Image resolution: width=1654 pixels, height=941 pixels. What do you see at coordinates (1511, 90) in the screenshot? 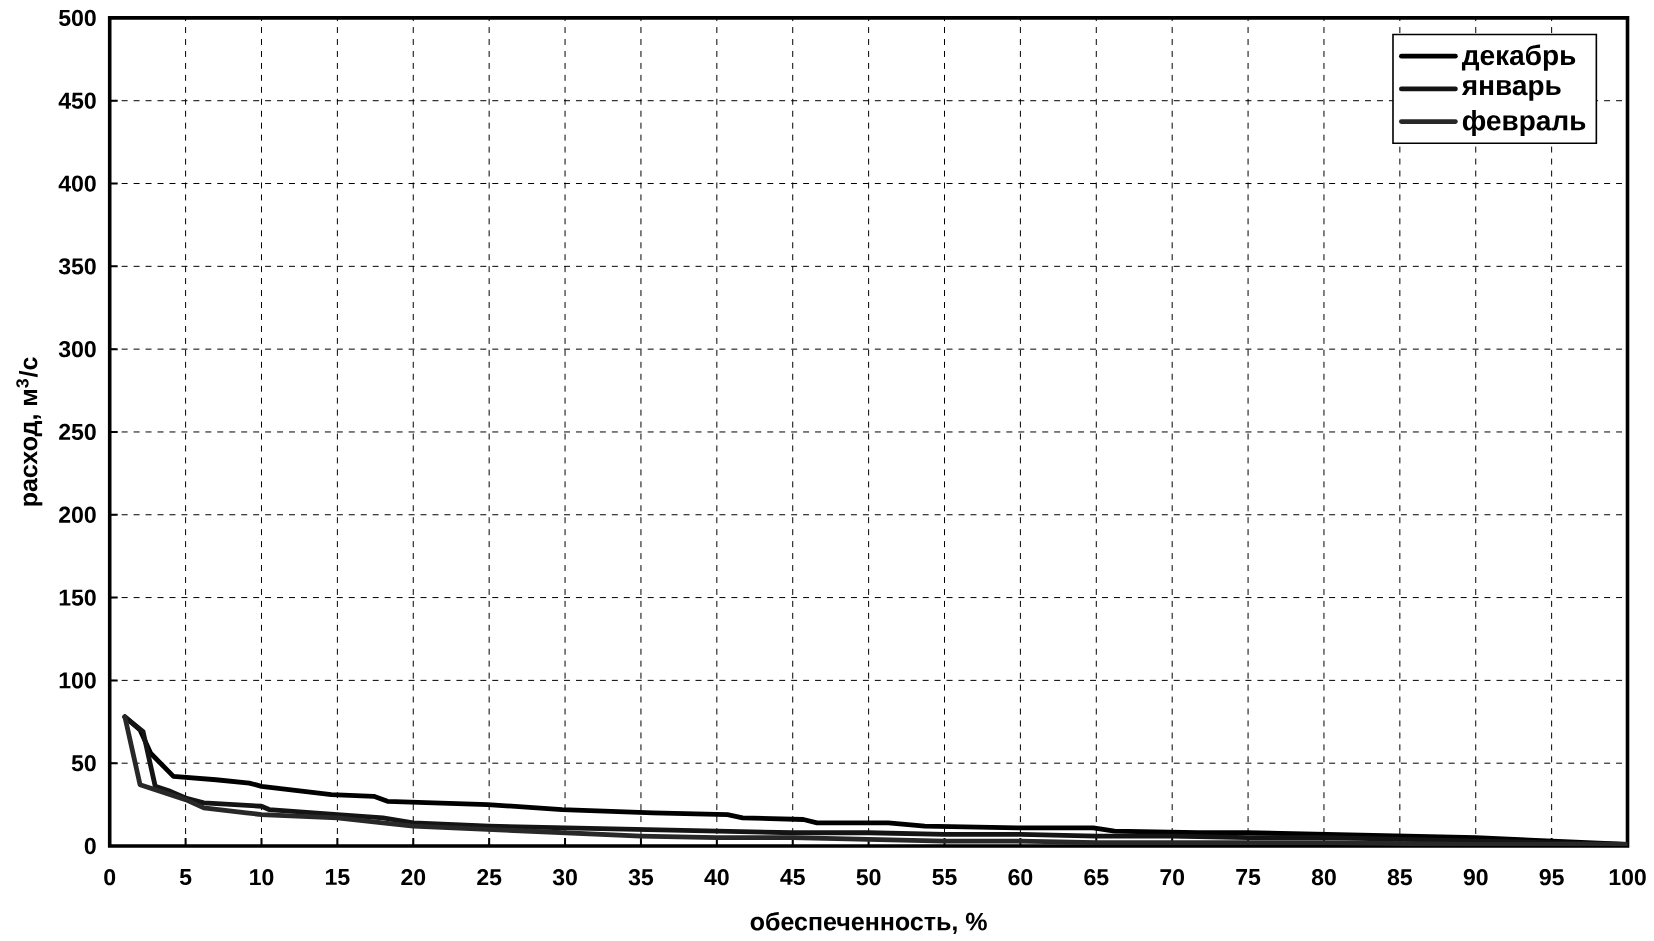
I see `legend-label: январь` at bounding box center [1511, 90].